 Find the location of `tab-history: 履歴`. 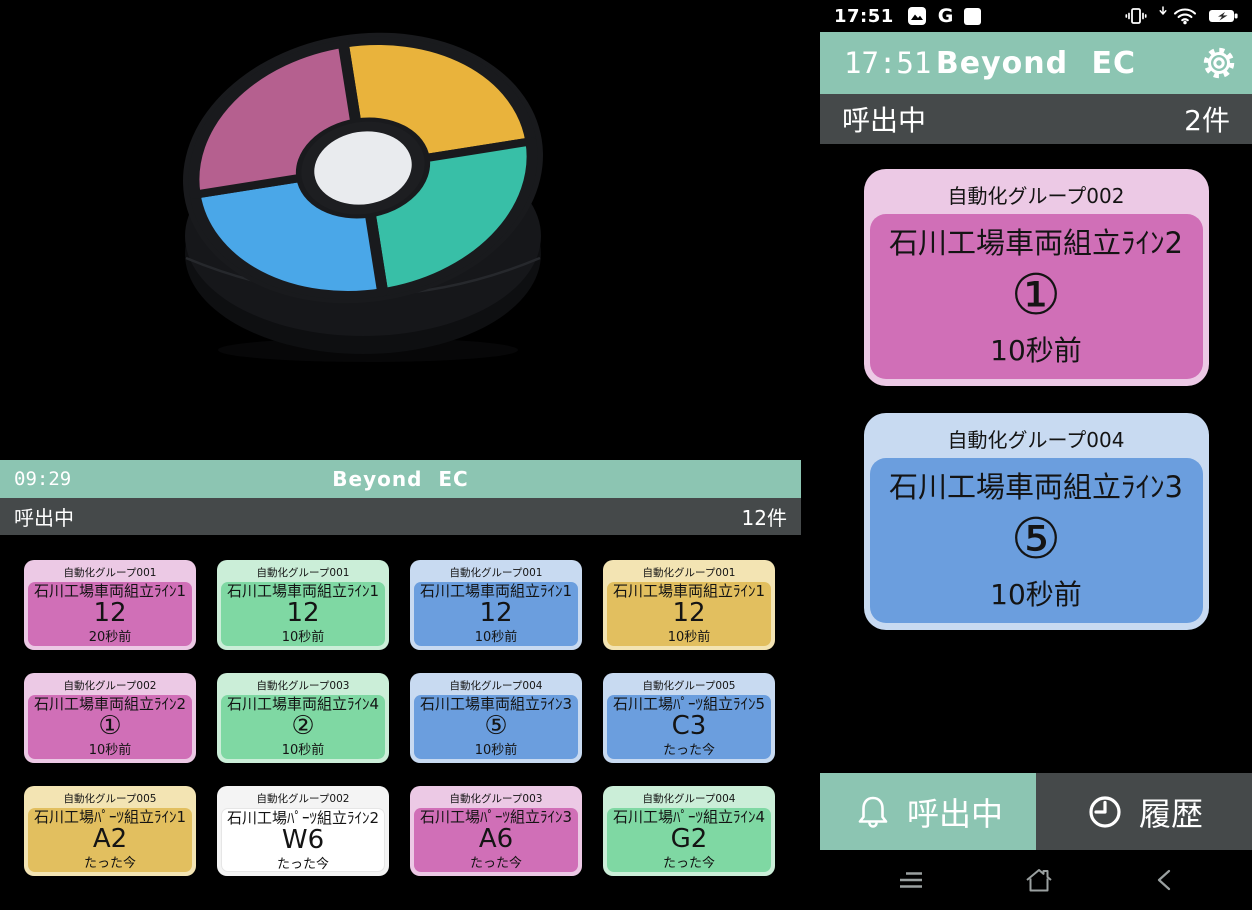

tab-history: 履歴 is located at coordinates (1144, 811).